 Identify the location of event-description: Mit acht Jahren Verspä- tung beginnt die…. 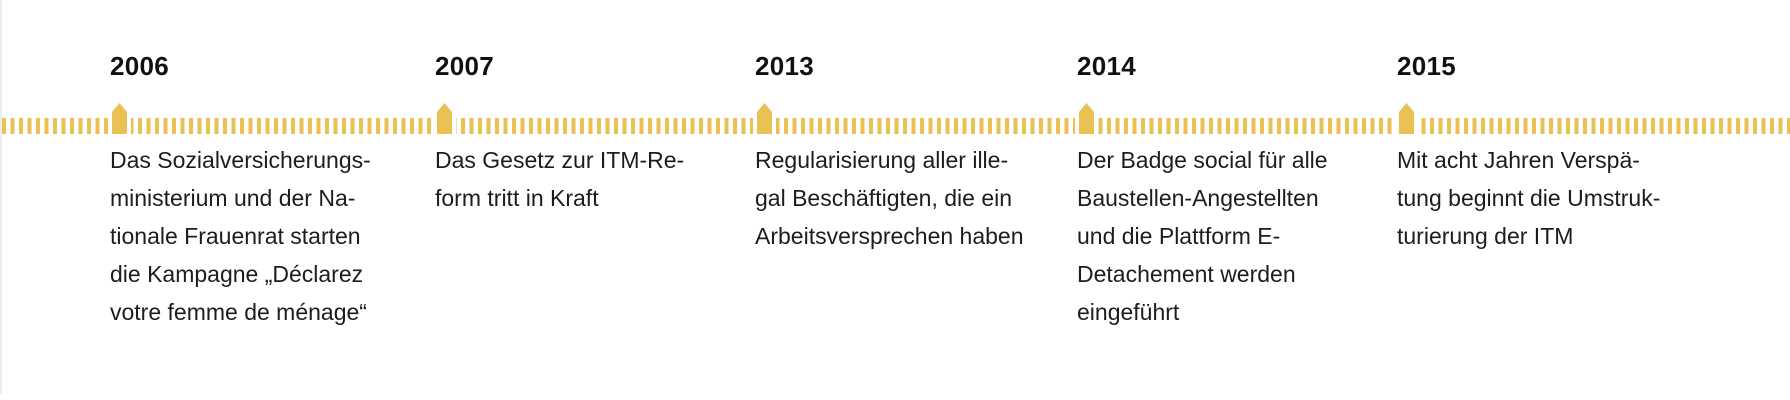
(1529, 198).